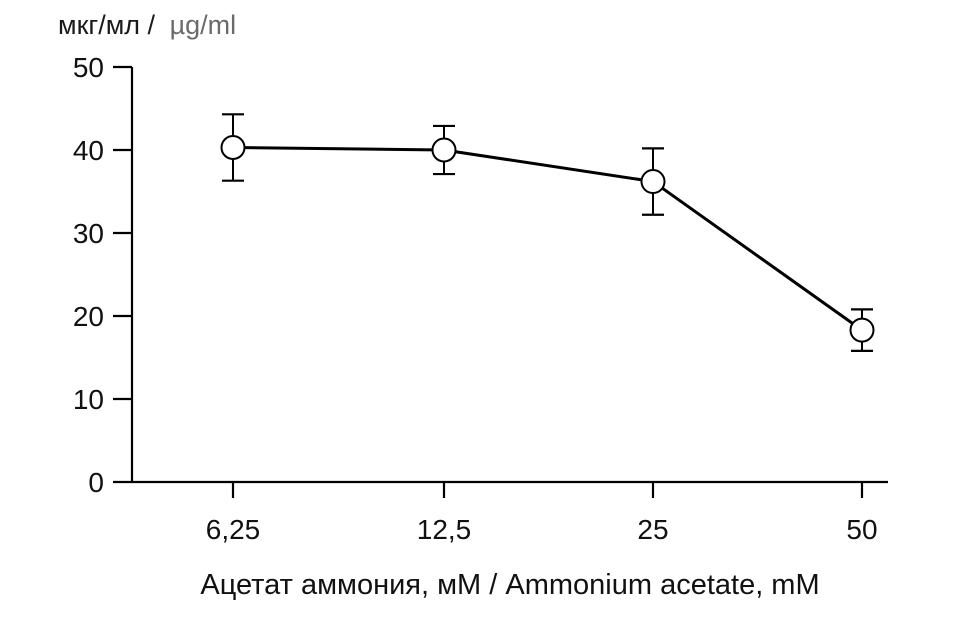 The height and width of the screenshot is (630, 979). I want to click on y-unit-label: мкг/мл / µg/ml, so click(147, 25).